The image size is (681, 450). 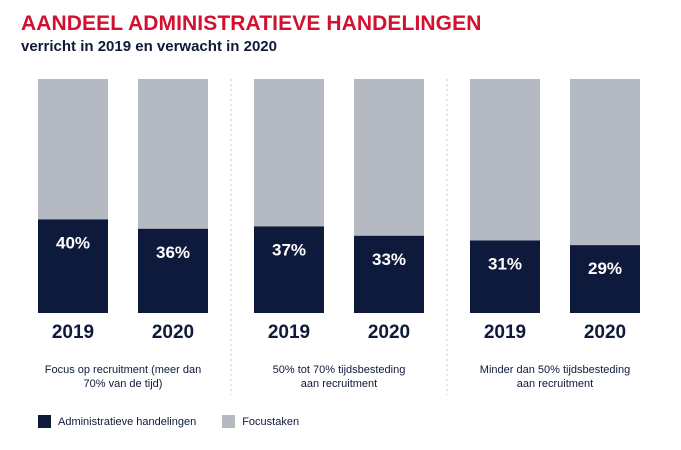 I want to click on legend-swatch-focus, so click(x=229, y=421).